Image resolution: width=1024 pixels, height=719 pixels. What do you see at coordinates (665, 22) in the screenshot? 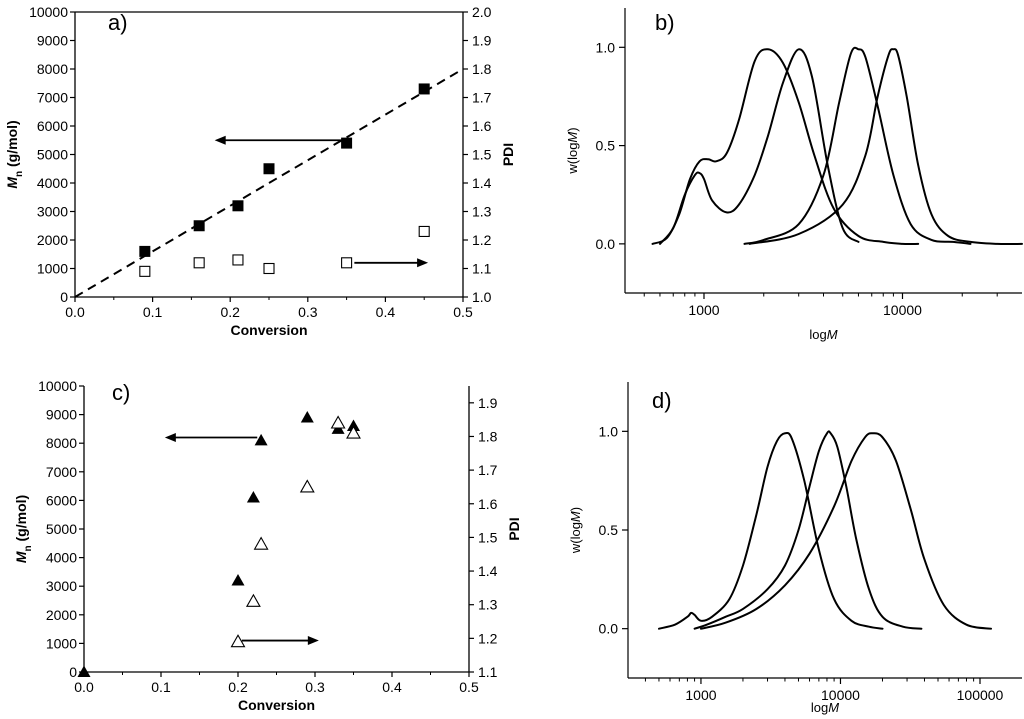
I see `panel-label: b)` at bounding box center [665, 22].